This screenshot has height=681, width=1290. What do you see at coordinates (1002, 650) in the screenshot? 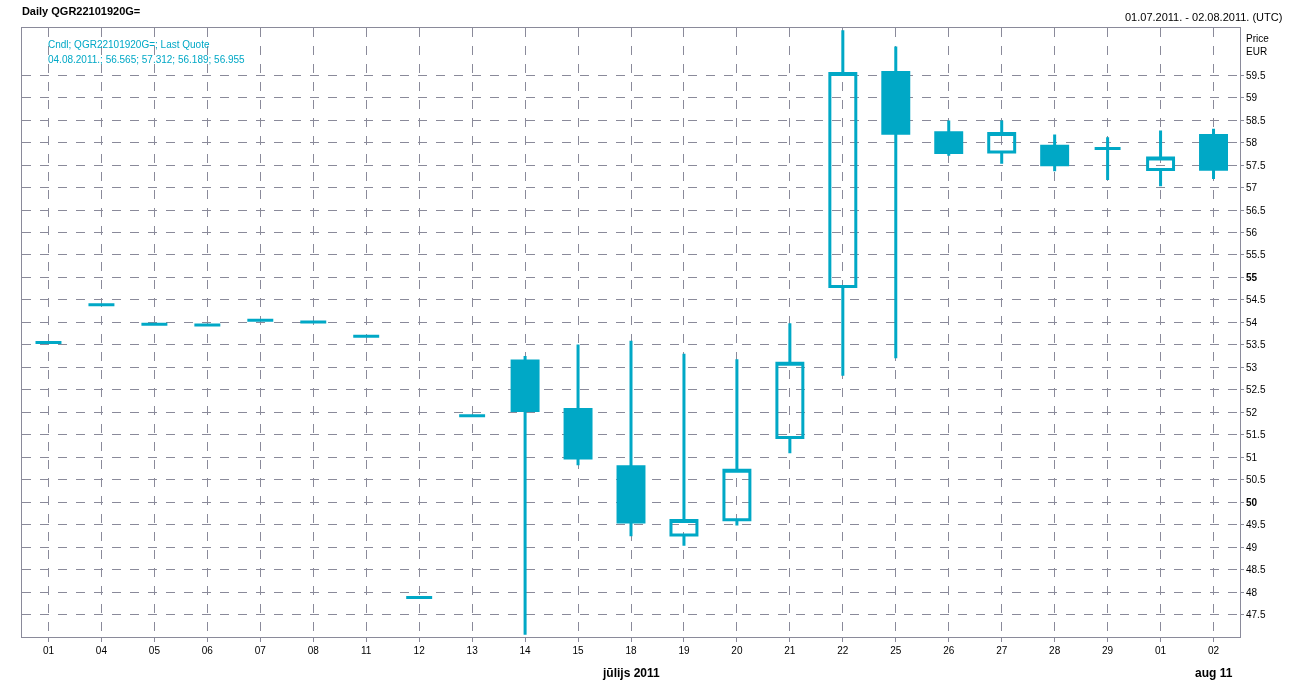
I see `x-tick-label: 27` at bounding box center [1002, 650].